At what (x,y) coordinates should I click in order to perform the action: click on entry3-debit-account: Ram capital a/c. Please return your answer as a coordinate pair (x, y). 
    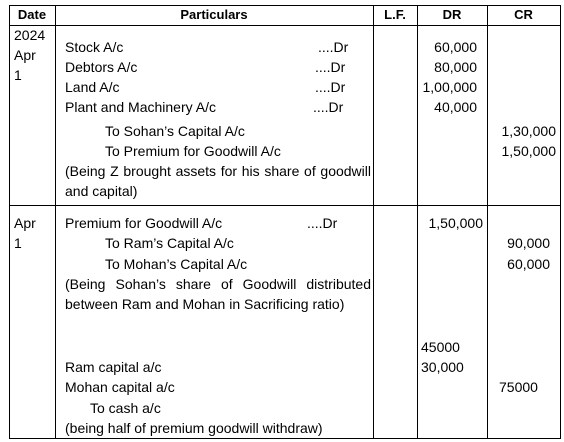
    Looking at the image, I should click on (113, 367).